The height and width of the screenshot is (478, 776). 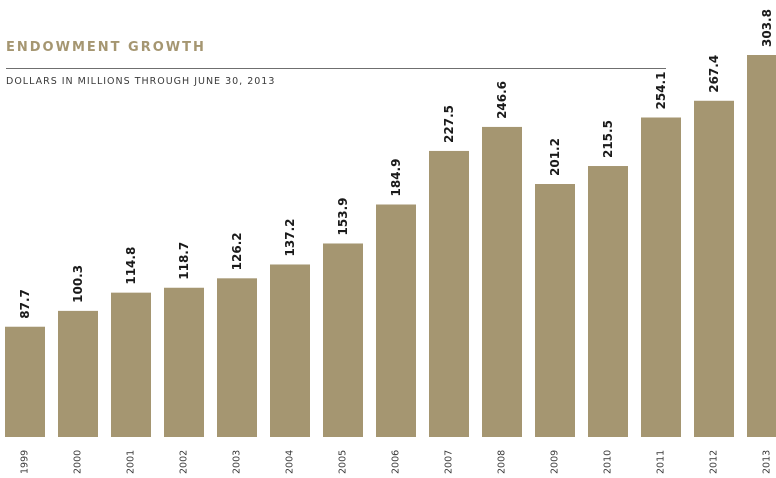 I want to click on value-label-1999: 87.7, so click(x=25, y=304).